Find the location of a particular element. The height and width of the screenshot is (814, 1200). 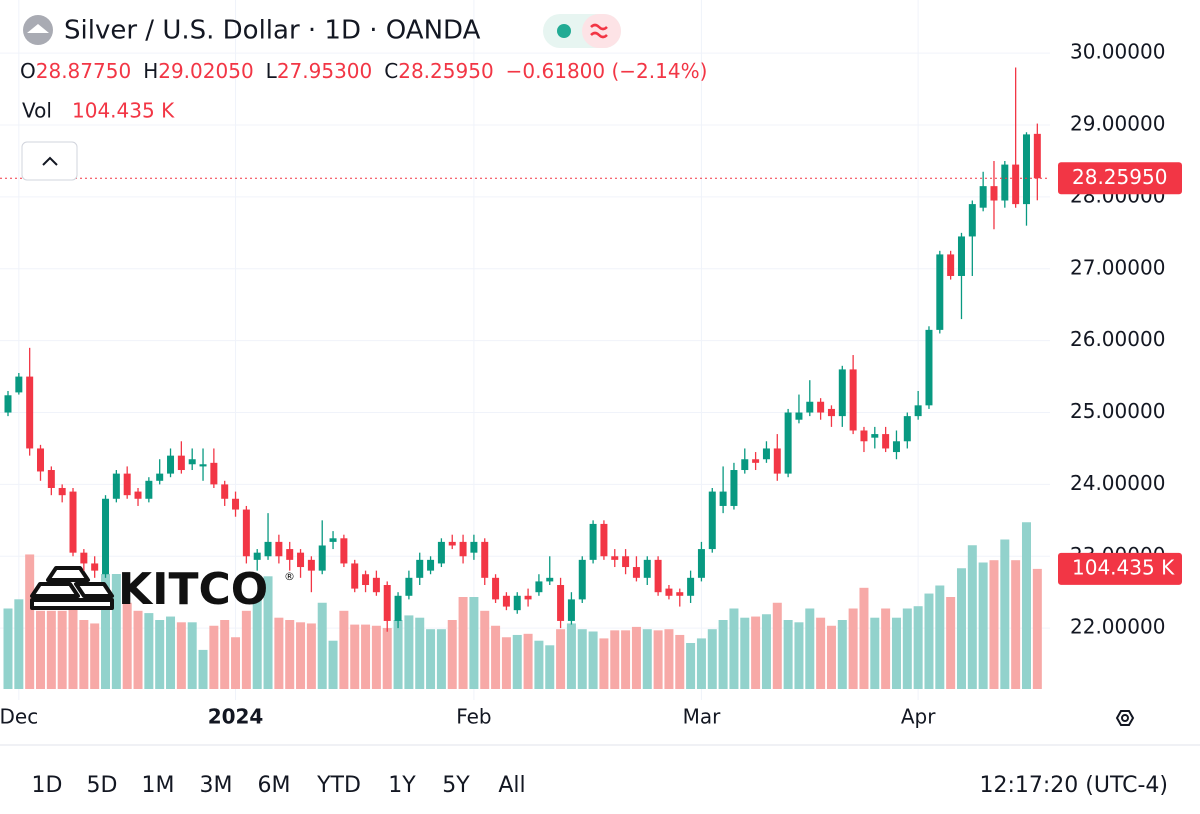

x-tick-label: 2024 is located at coordinates (236, 717).